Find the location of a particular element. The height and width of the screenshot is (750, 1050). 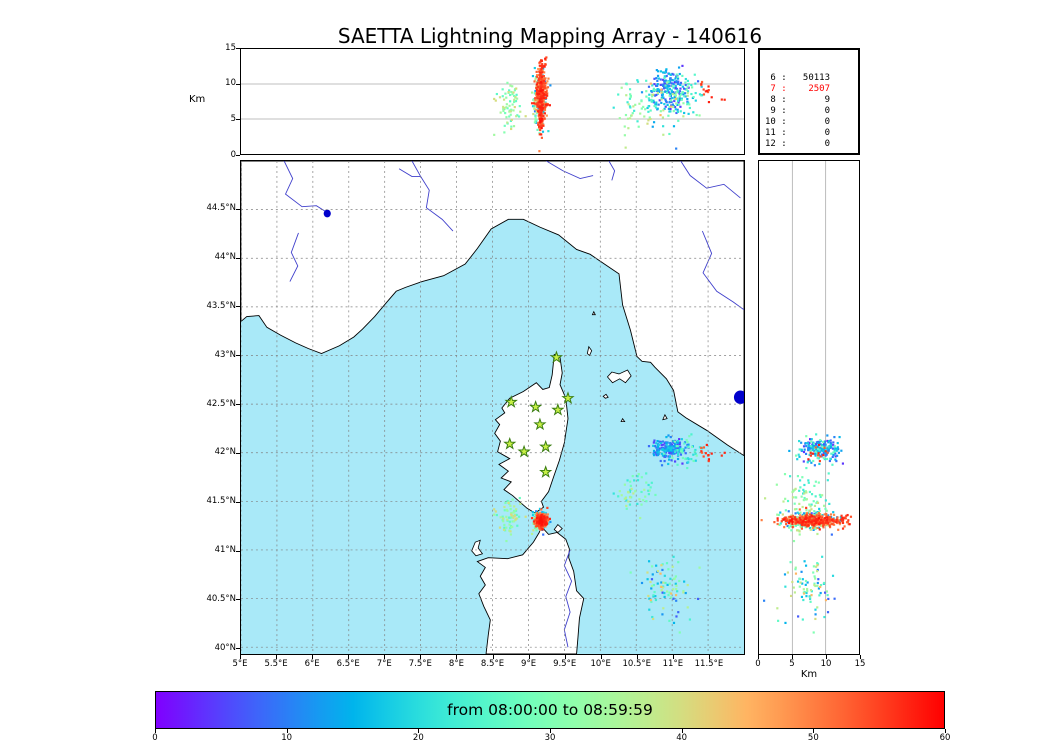

time-colorbar-gradient is located at coordinates (550, 710).